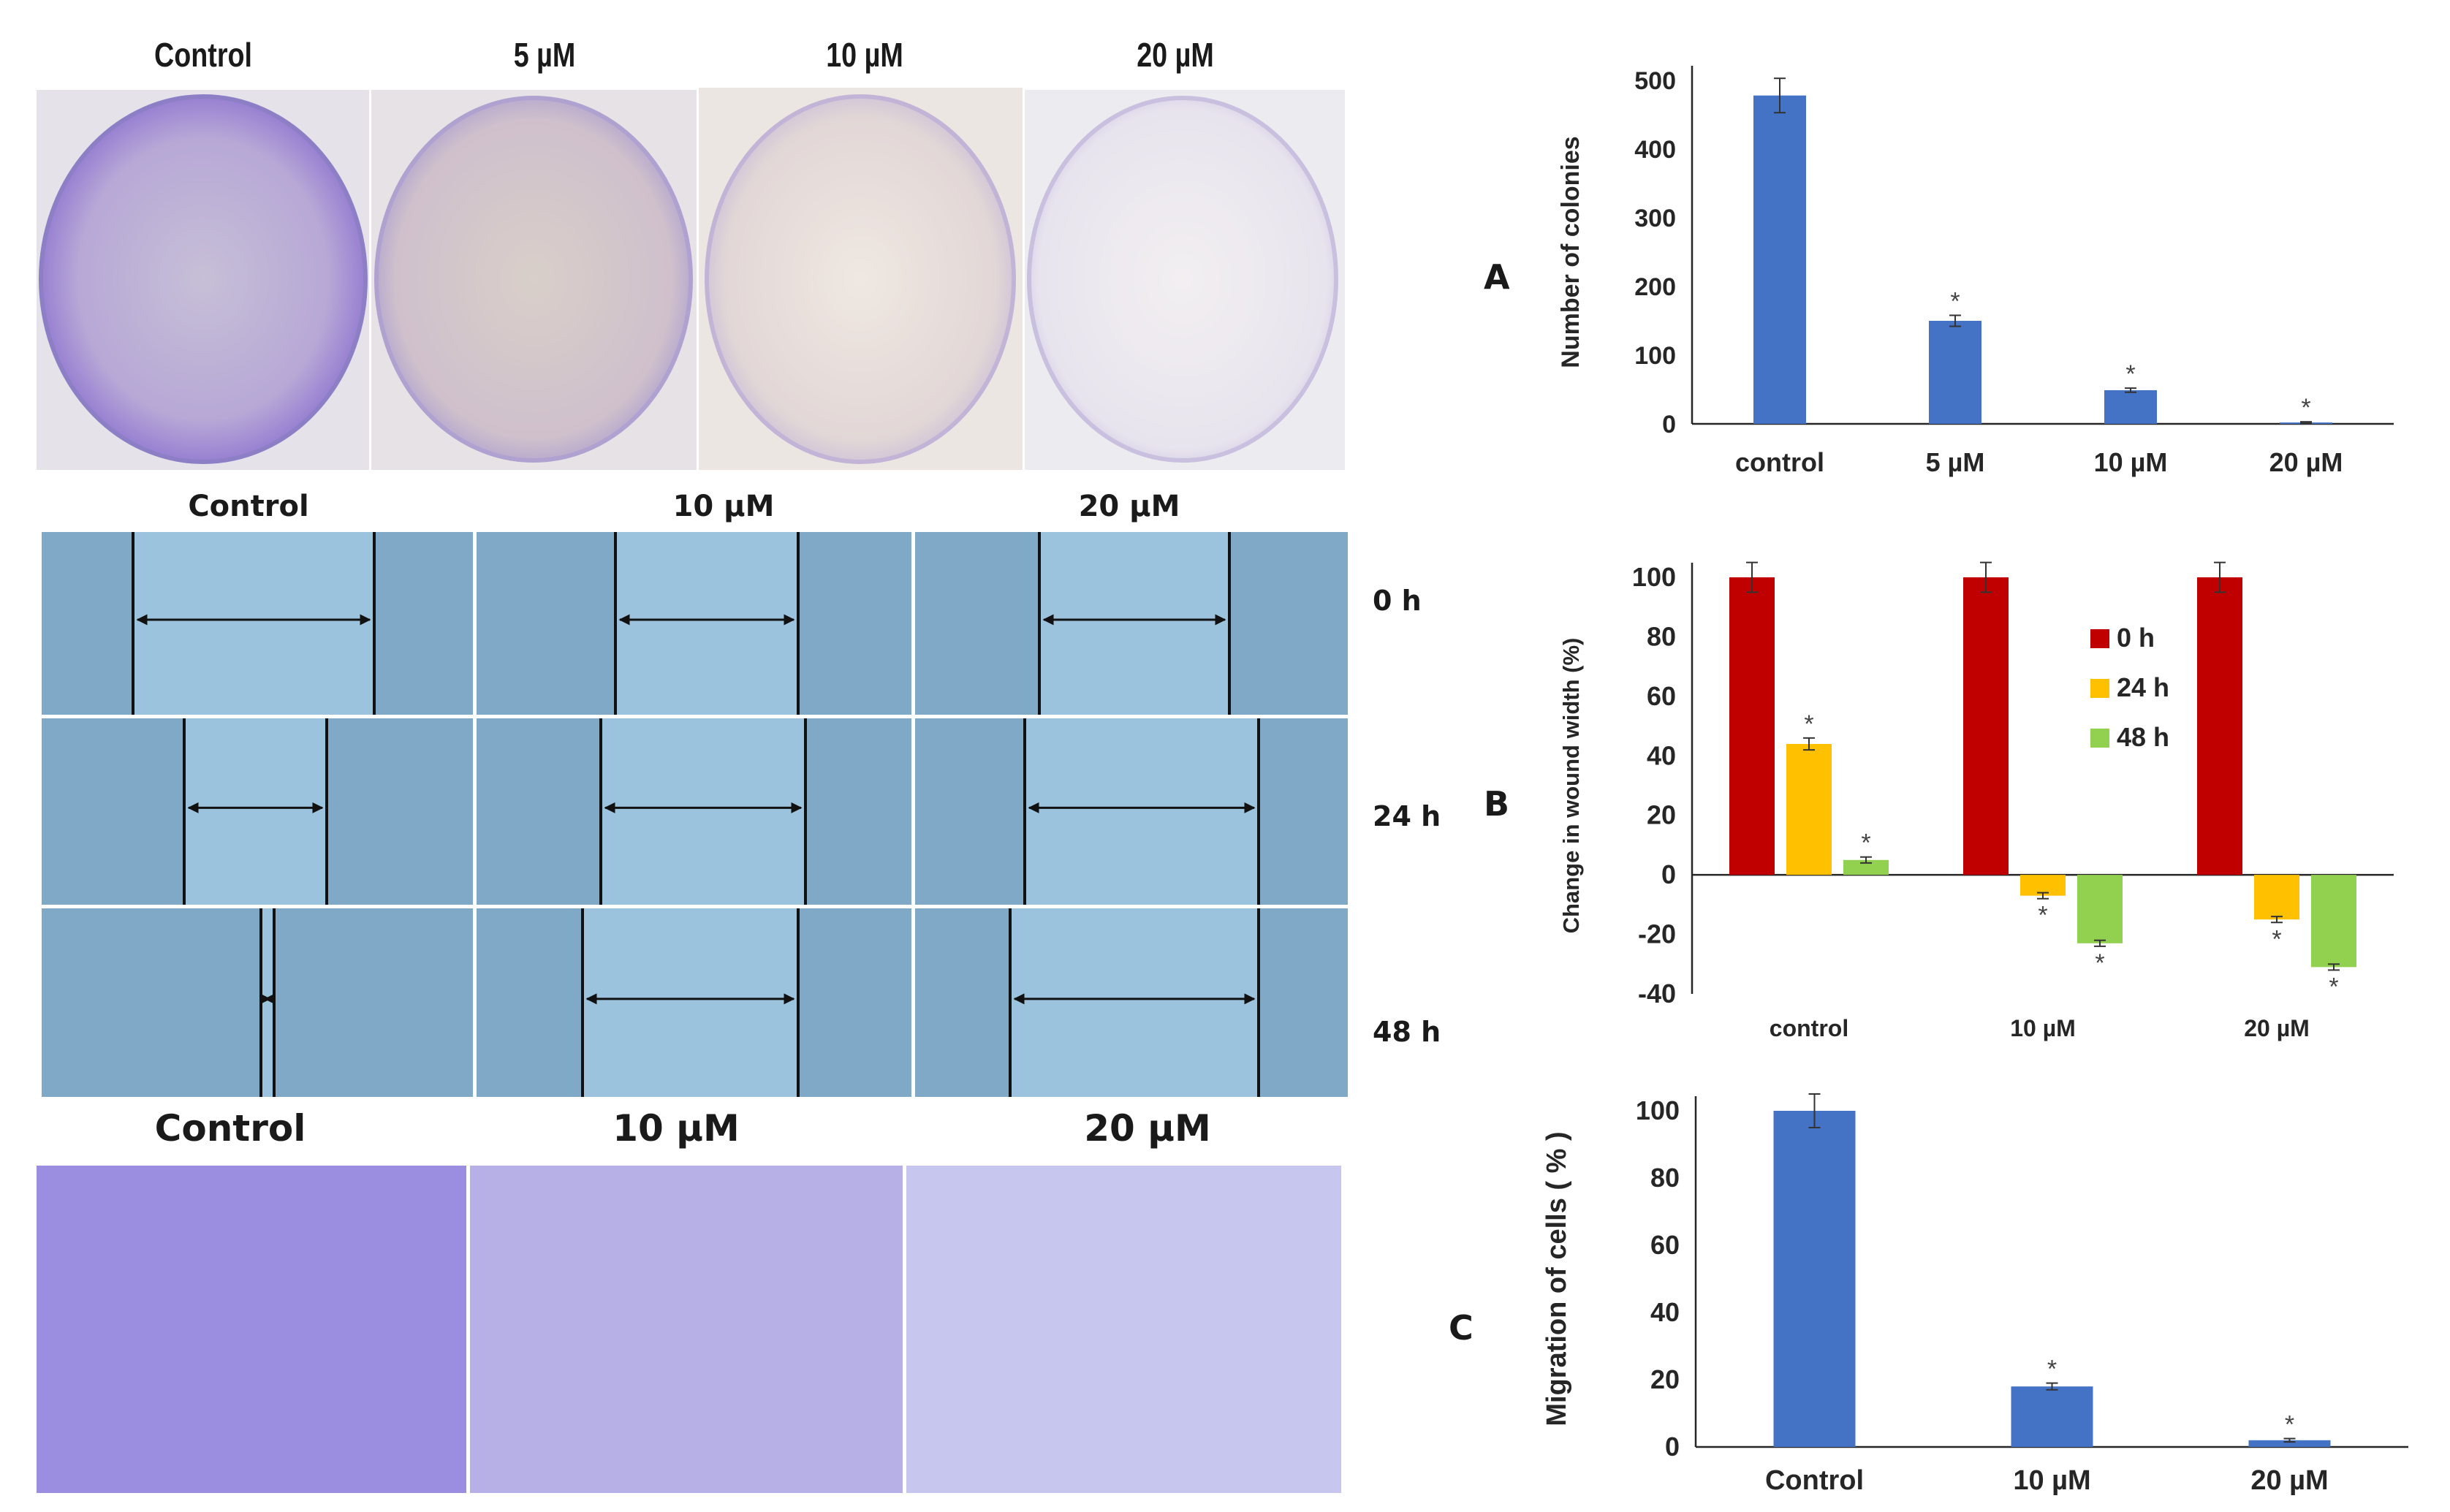 The image size is (2450, 1512). I want to click on plate-image-20um, so click(1185, 280).